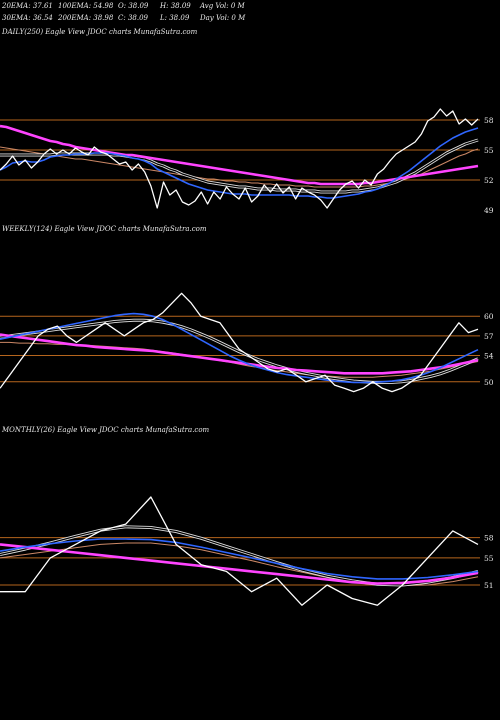  I want to click on weekly-price-line, so click(239, 342).